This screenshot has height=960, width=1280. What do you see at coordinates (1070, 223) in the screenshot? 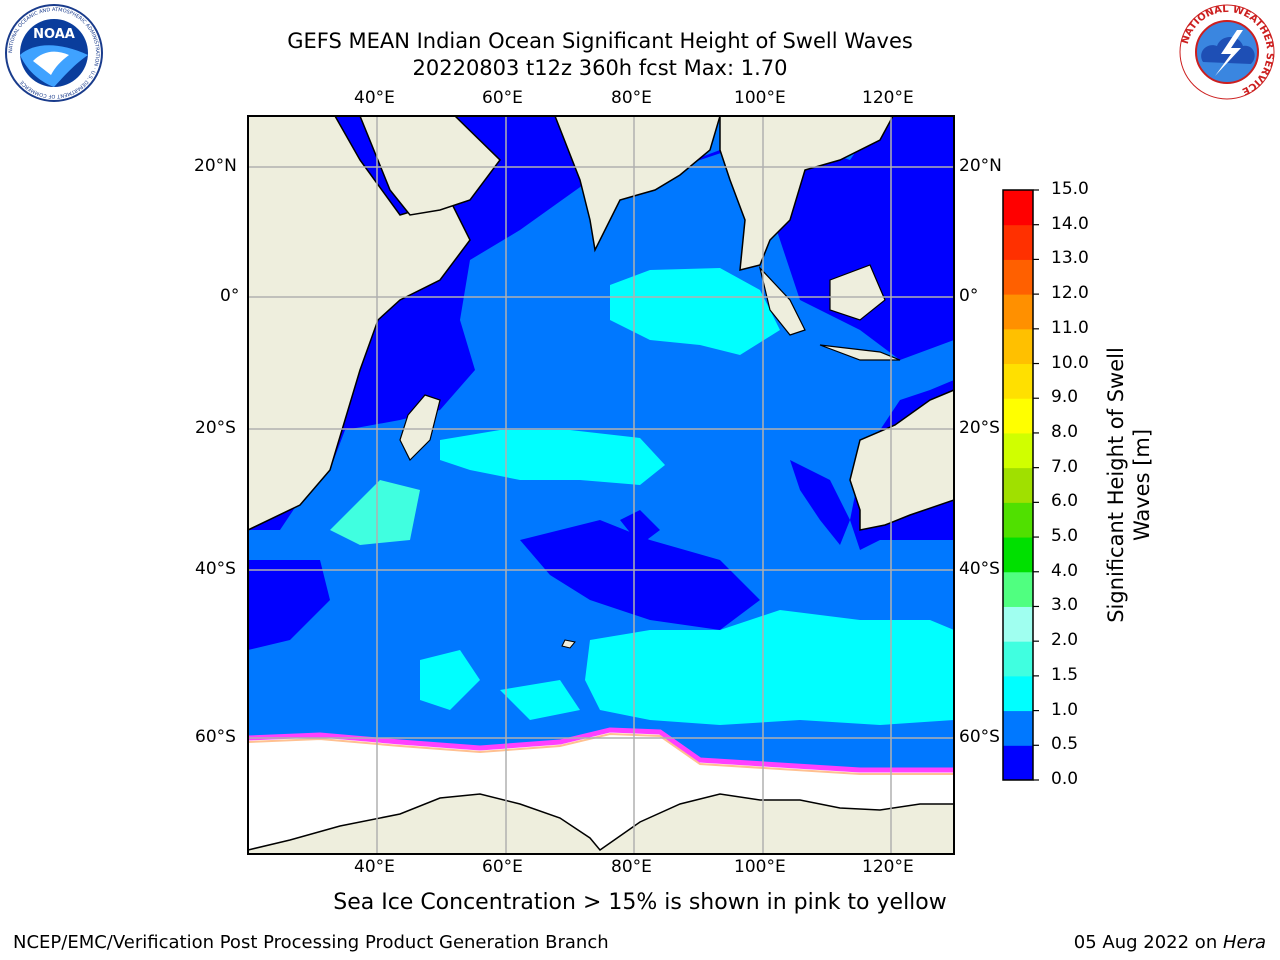
I see `colorbar-tick-label: 14.0` at bounding box center [1070, 223].